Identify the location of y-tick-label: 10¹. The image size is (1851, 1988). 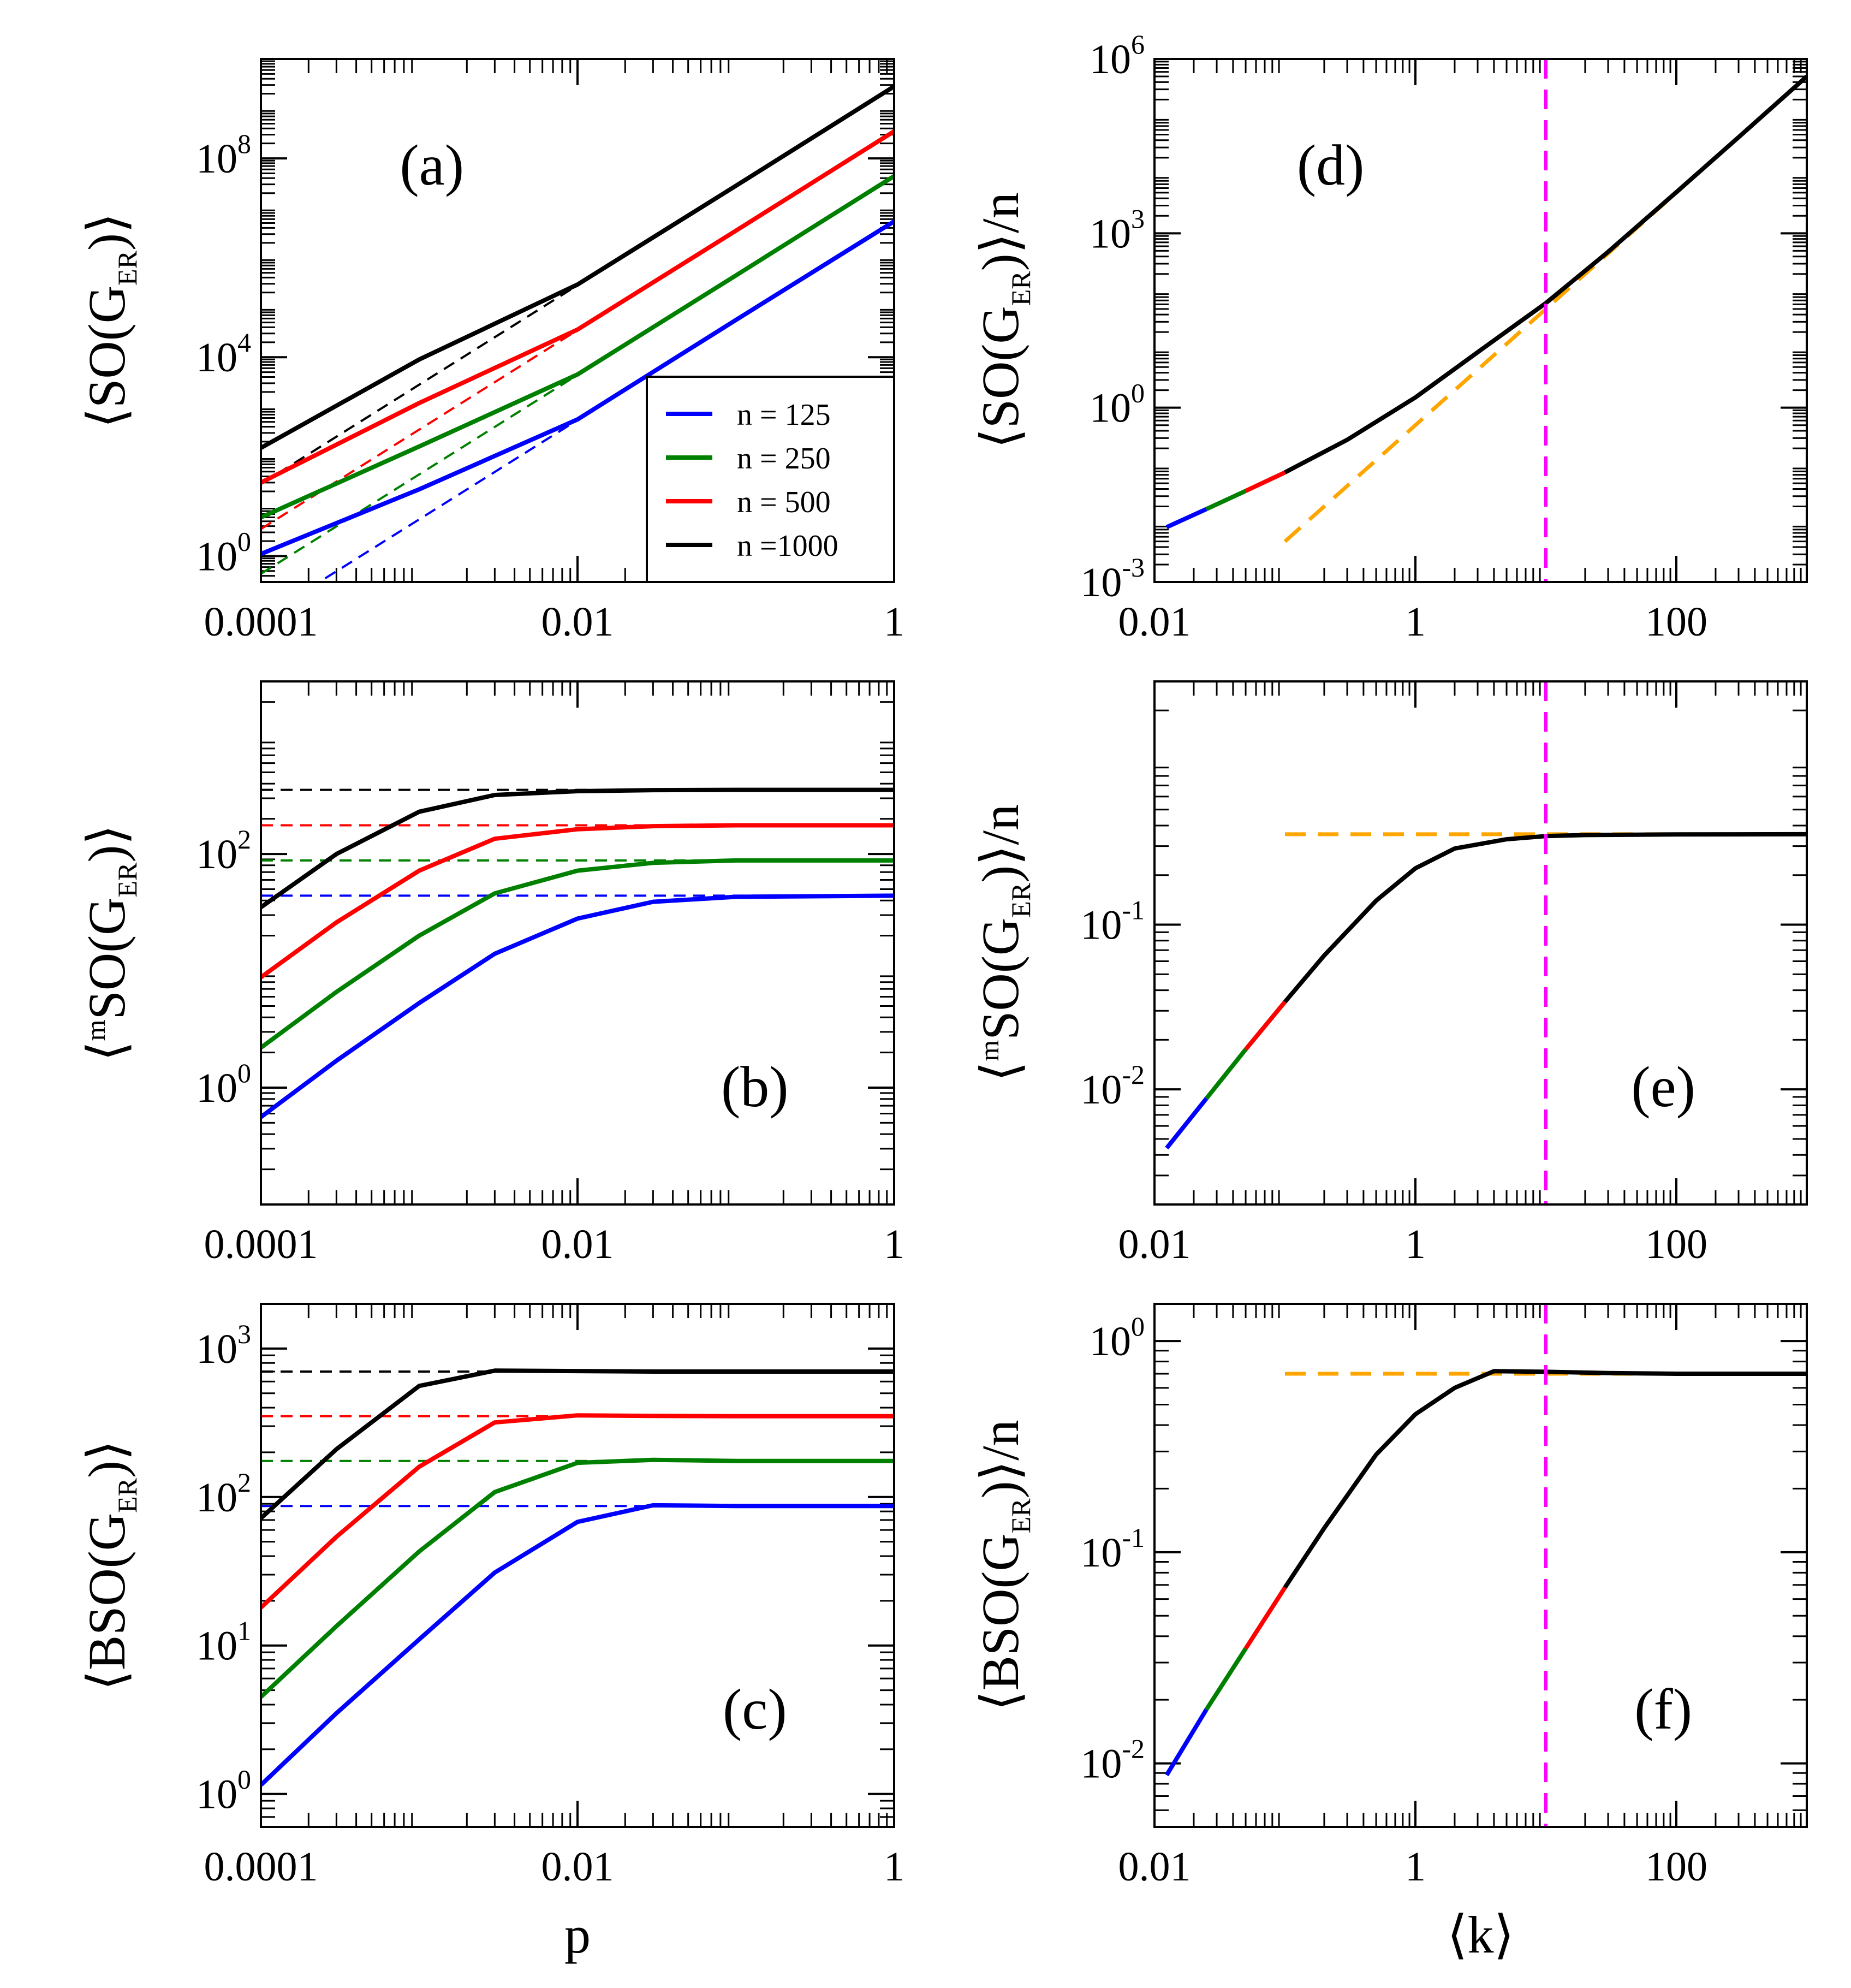
(223, 1642).